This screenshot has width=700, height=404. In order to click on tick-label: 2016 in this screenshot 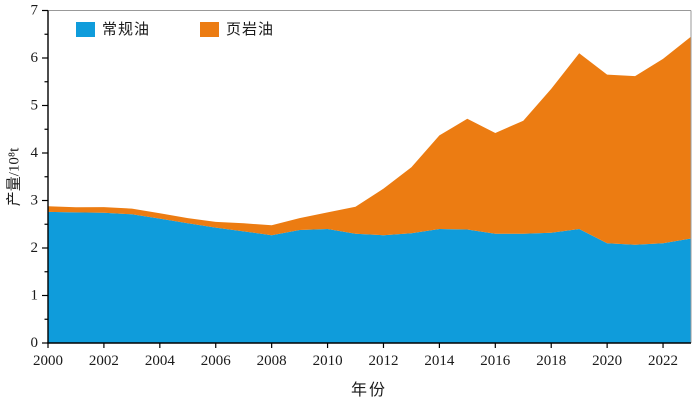, I will do `click(495, 361)`.